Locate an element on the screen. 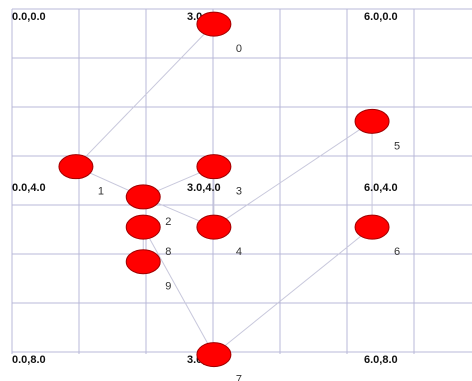  node-1: 1 is located at coordinates (81, 176).